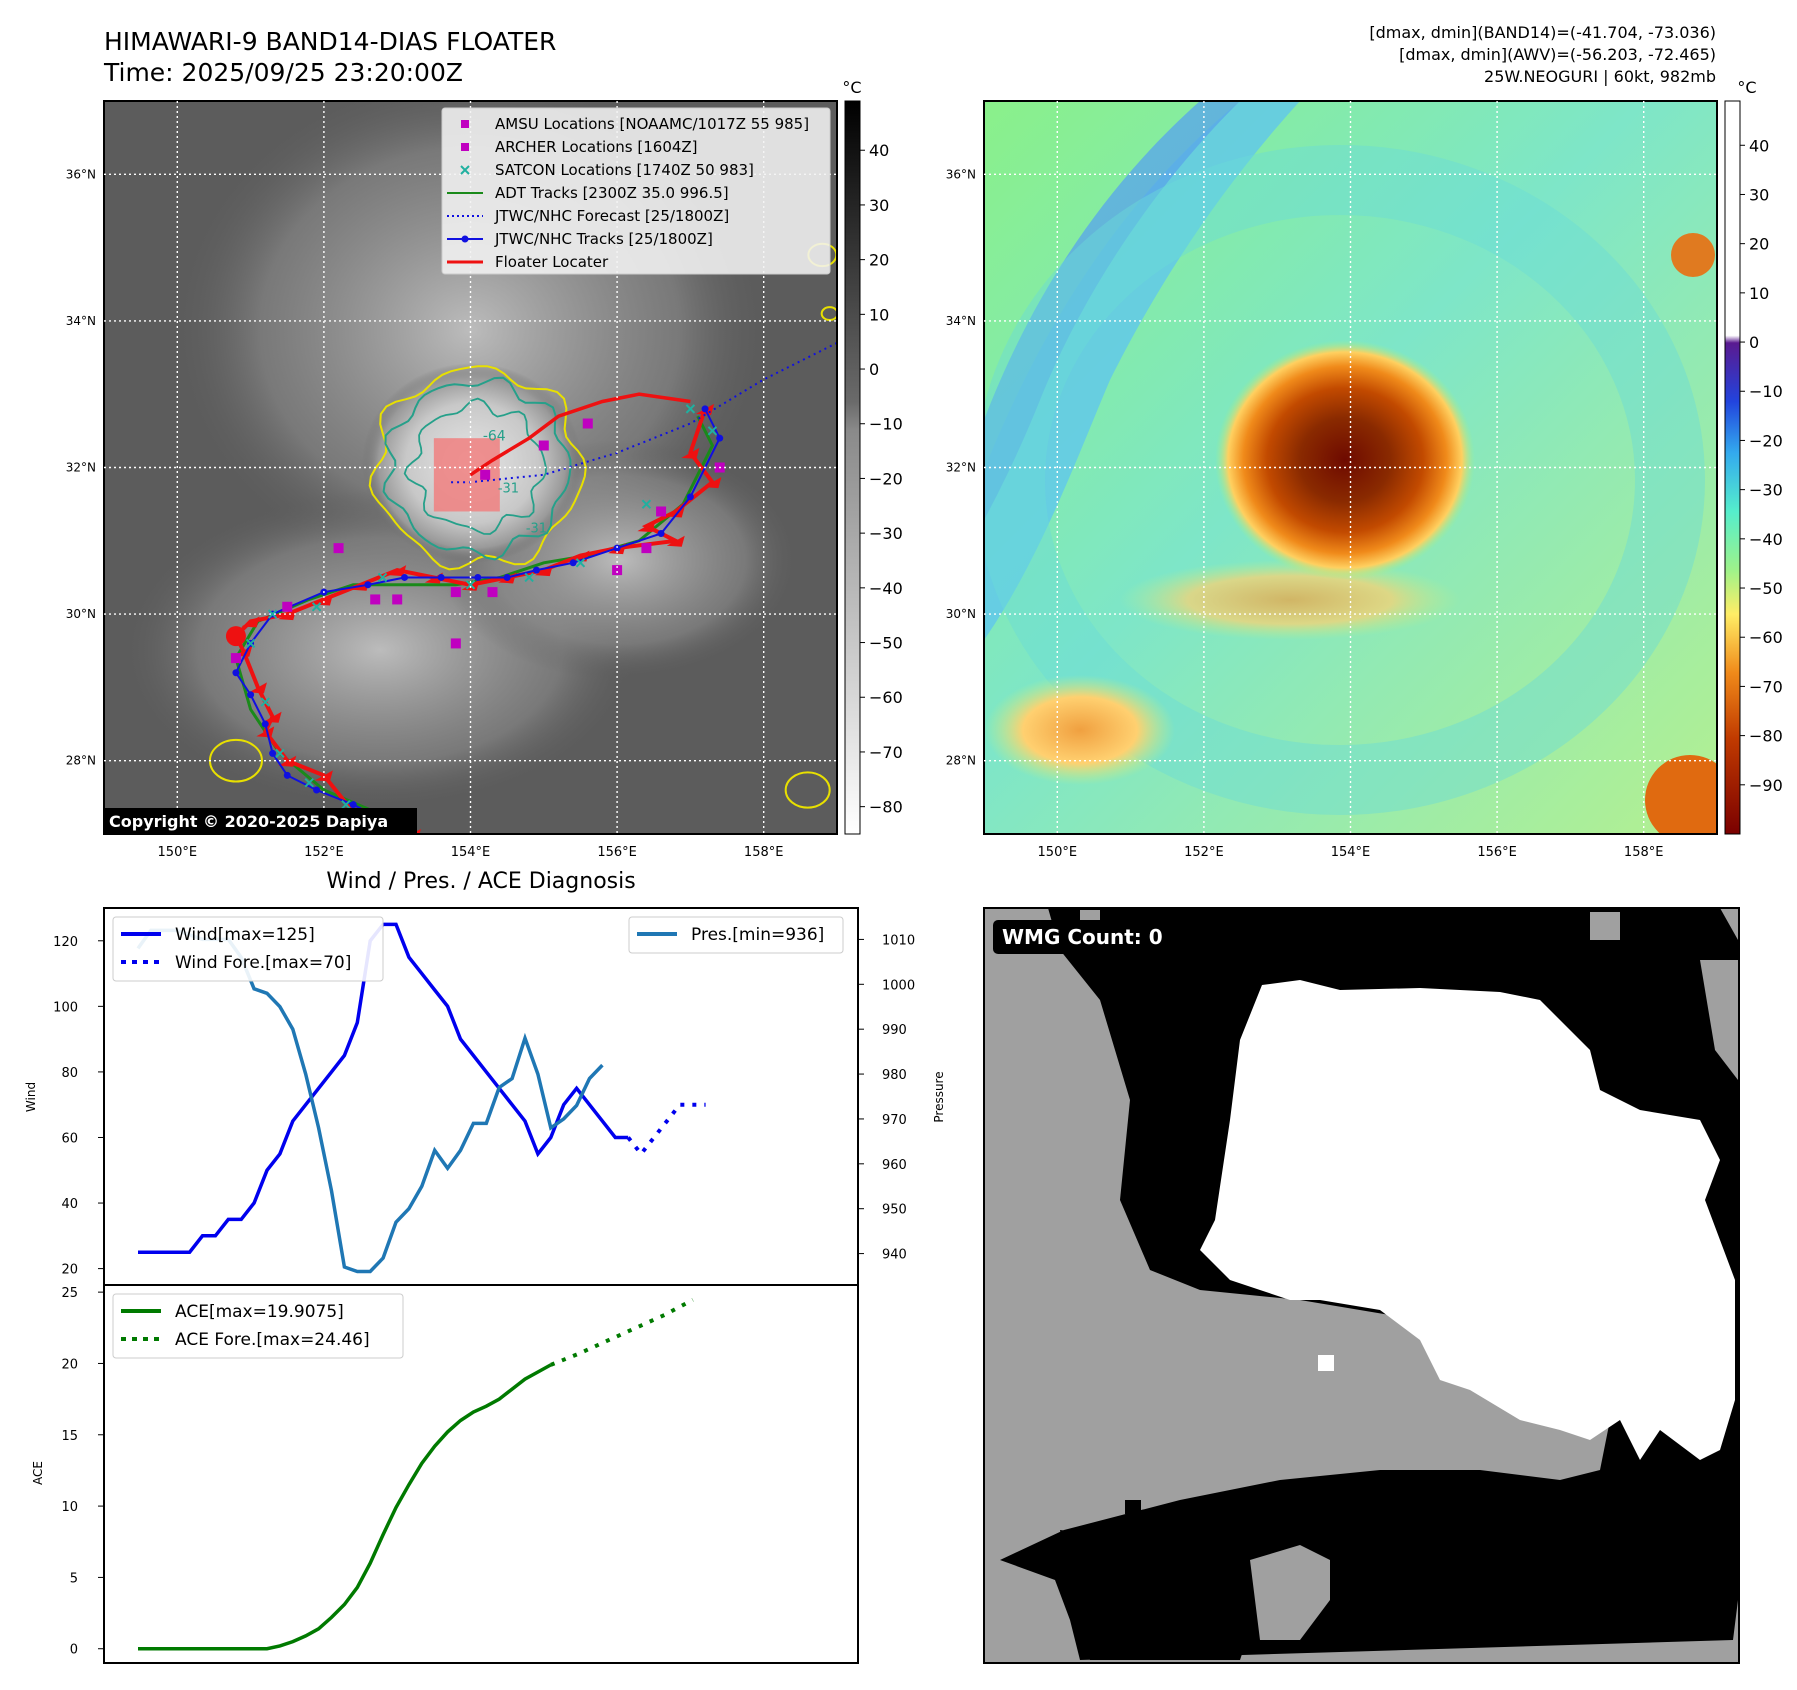 Image resolution: width=1797 pixels, height=1690 pixels. Describe the element at coordinates (1746, 87) in the screenshot. I see `awv-colorbar-unit: °C` at that location.